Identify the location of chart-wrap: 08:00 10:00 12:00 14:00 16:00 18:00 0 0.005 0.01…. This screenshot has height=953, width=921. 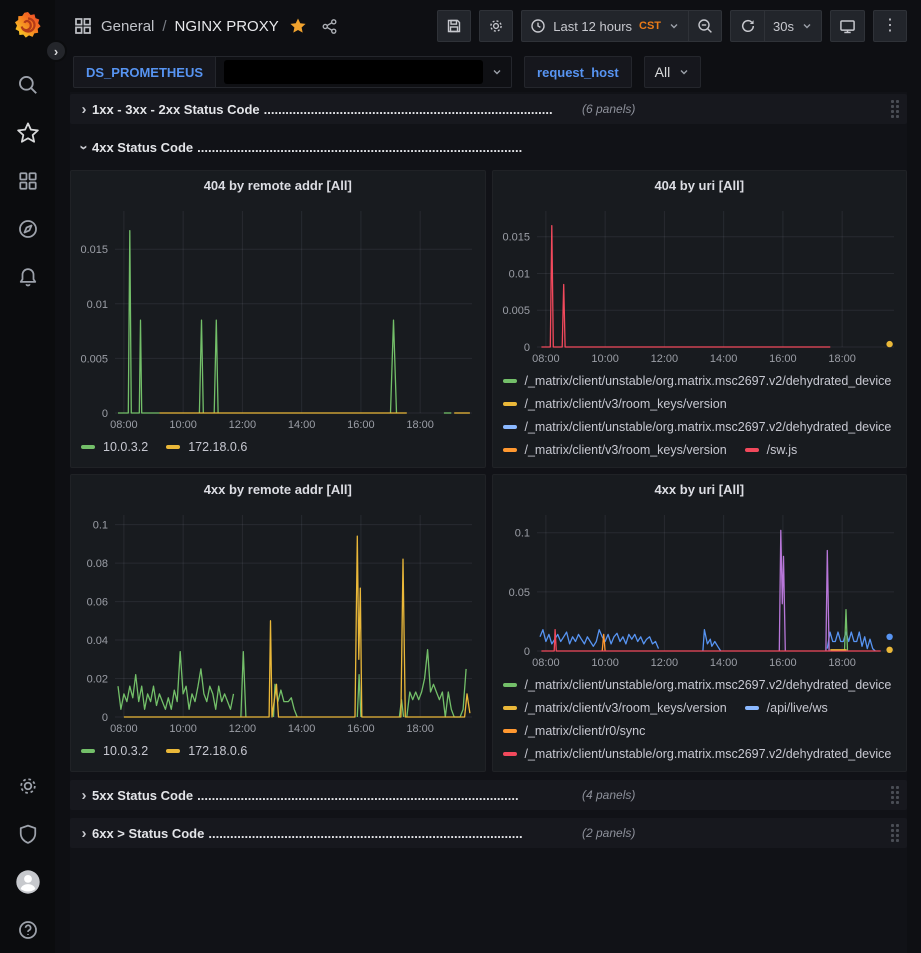
(278, 317).